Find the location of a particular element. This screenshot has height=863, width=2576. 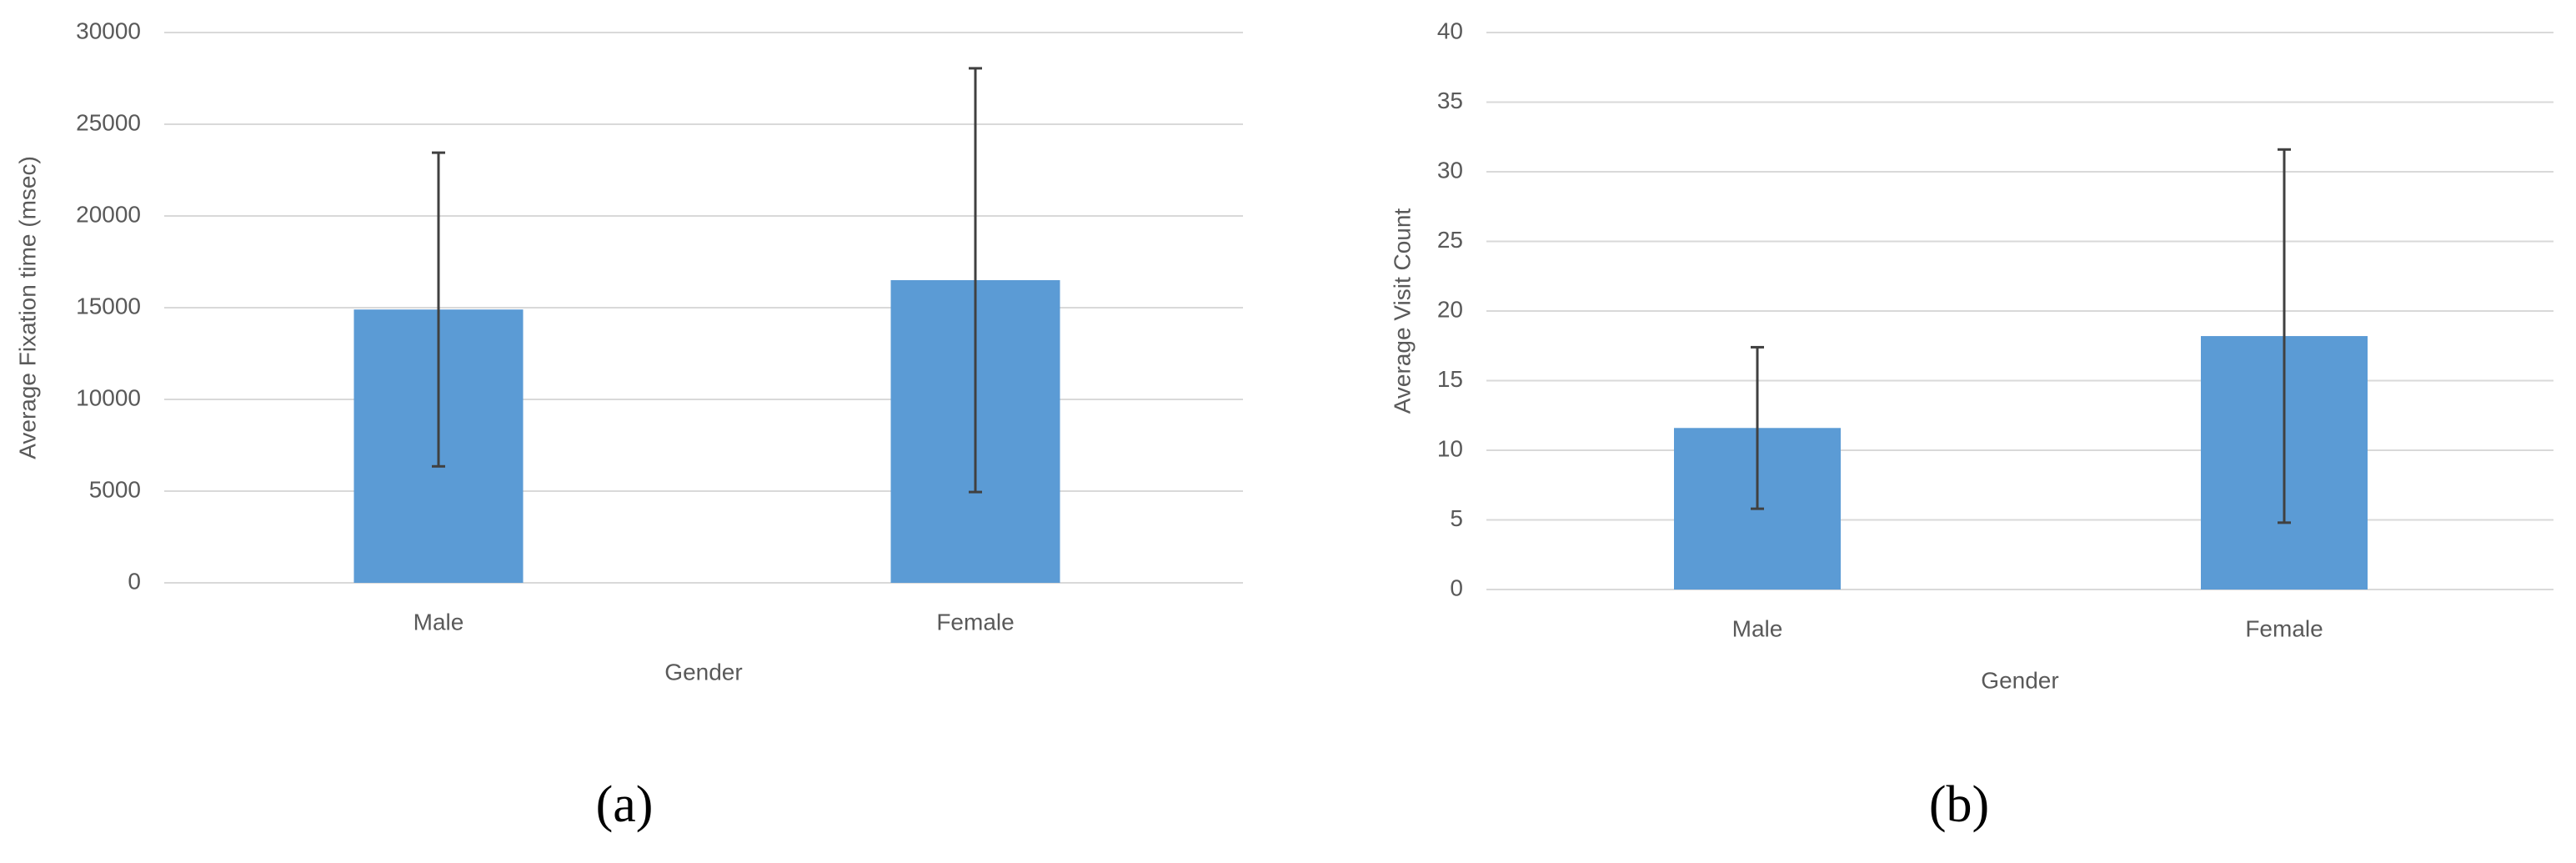

y-tick-label: 25 is located at coordinates (1450, 240).